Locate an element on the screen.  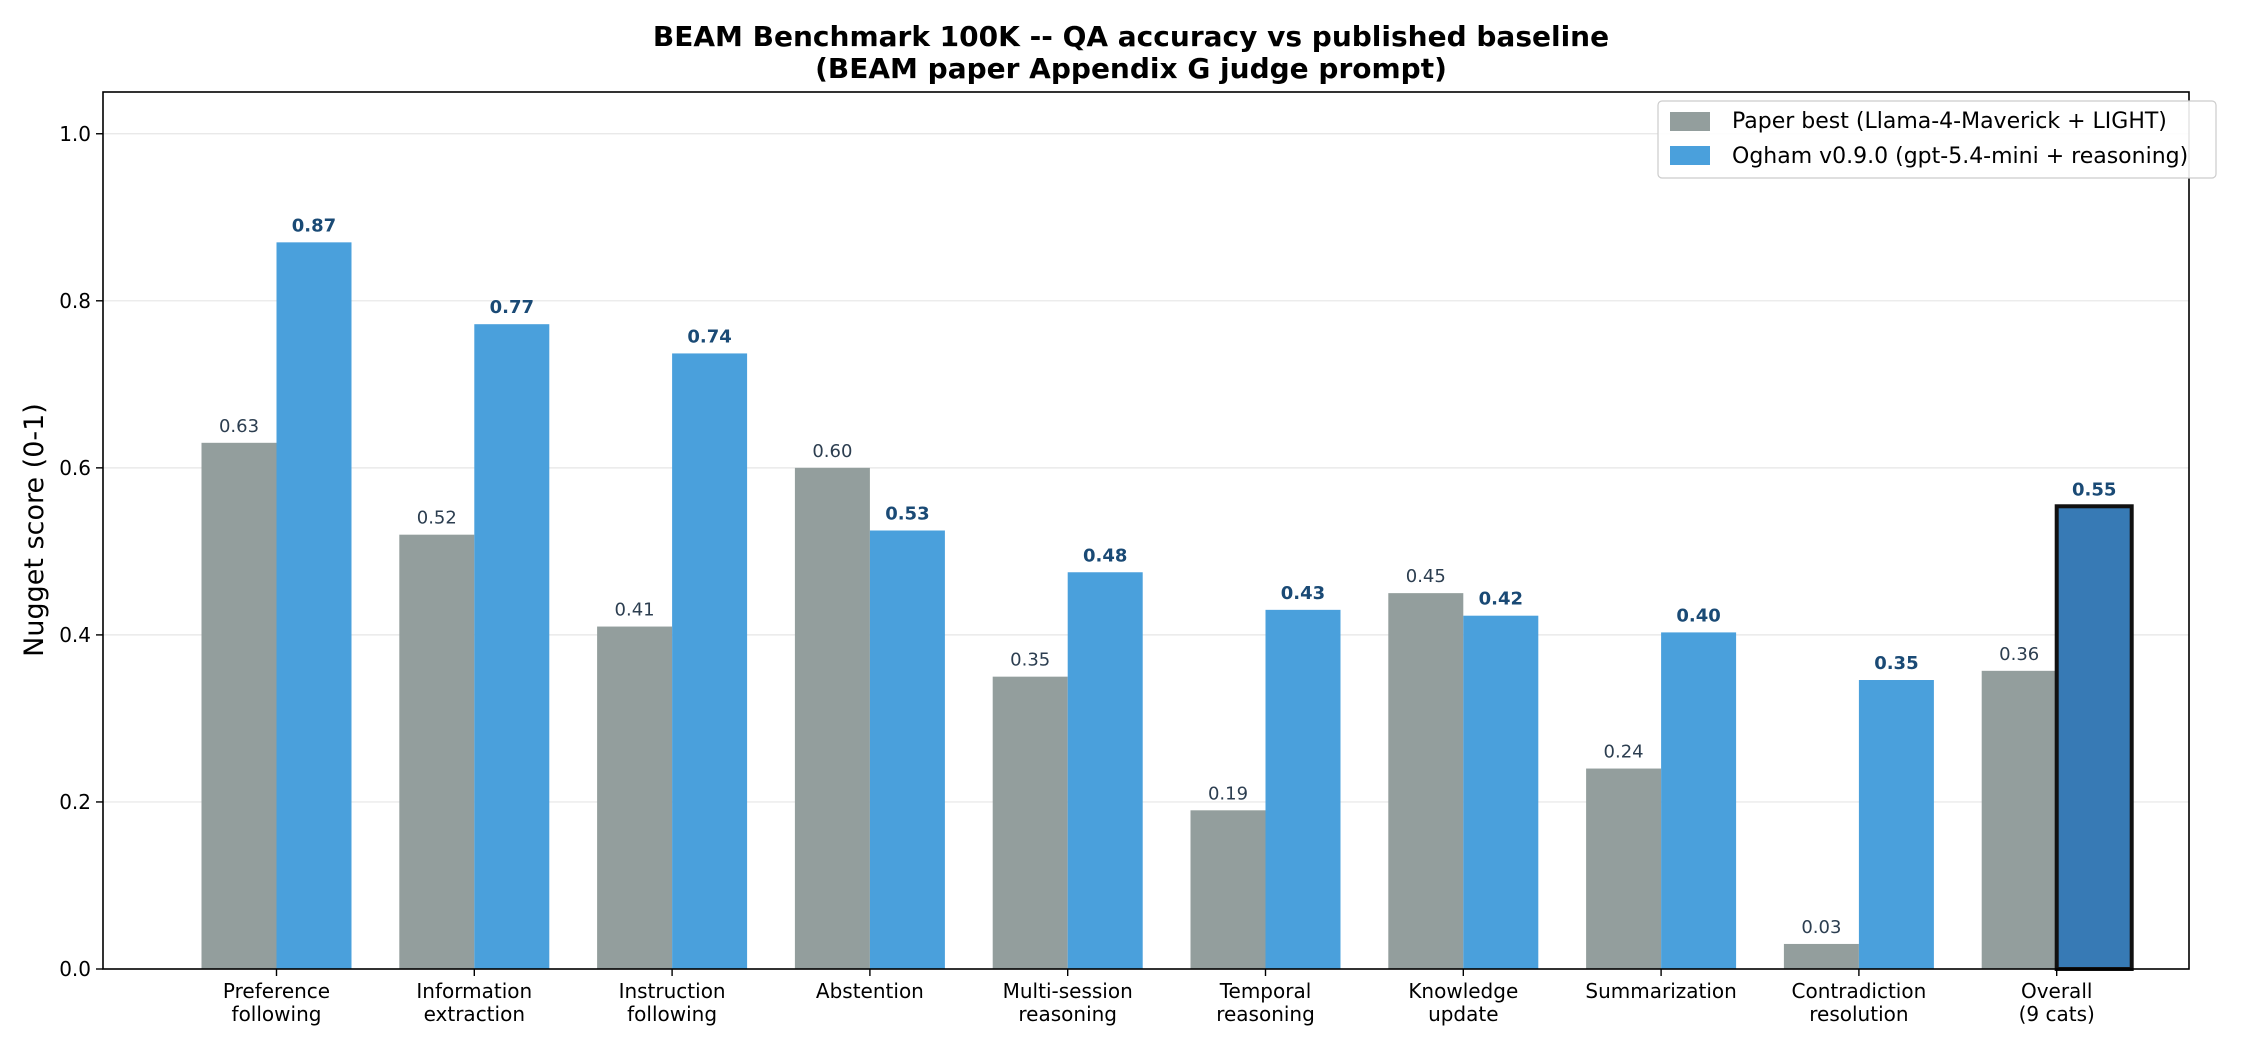
data-label-ogham: 0.77 is located at coordinates (512, 307).